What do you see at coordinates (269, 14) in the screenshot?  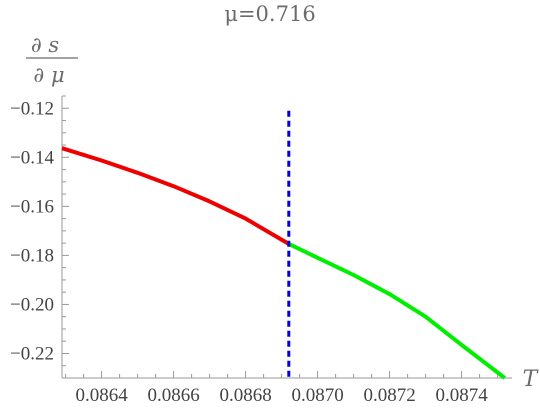 I see `chart-title: μ=0.716` at bounding box center [269, 14].